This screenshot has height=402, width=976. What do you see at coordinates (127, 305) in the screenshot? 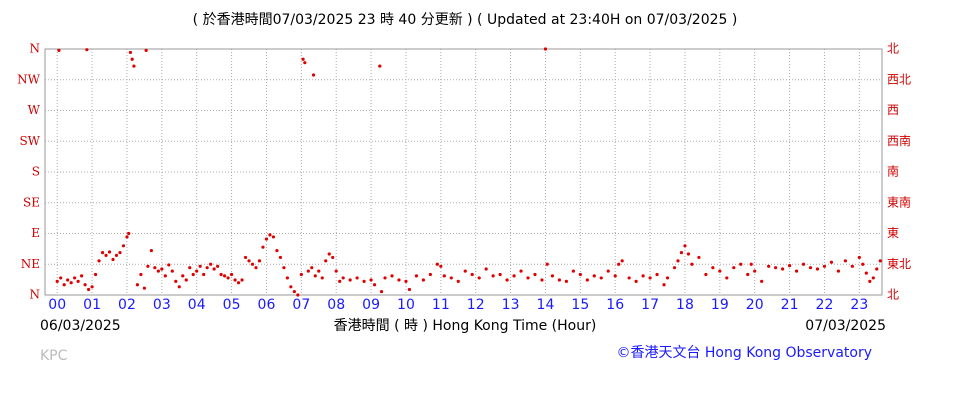
I see `x-tick-label: 02` at bounding box center [127, 305].